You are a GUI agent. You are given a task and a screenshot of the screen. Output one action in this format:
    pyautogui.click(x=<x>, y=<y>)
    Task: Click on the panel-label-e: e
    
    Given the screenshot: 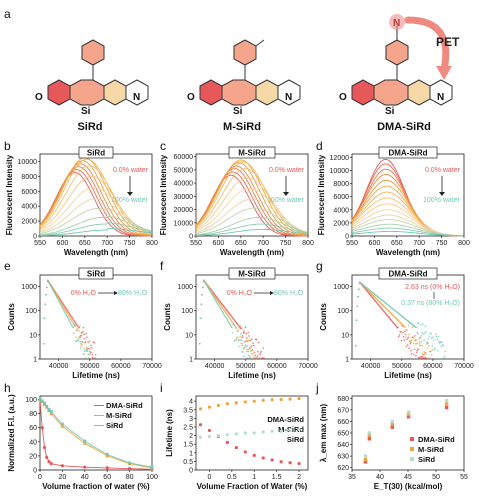 What is the action you would take?
    pyautogui.click(x=7, y=266)
    